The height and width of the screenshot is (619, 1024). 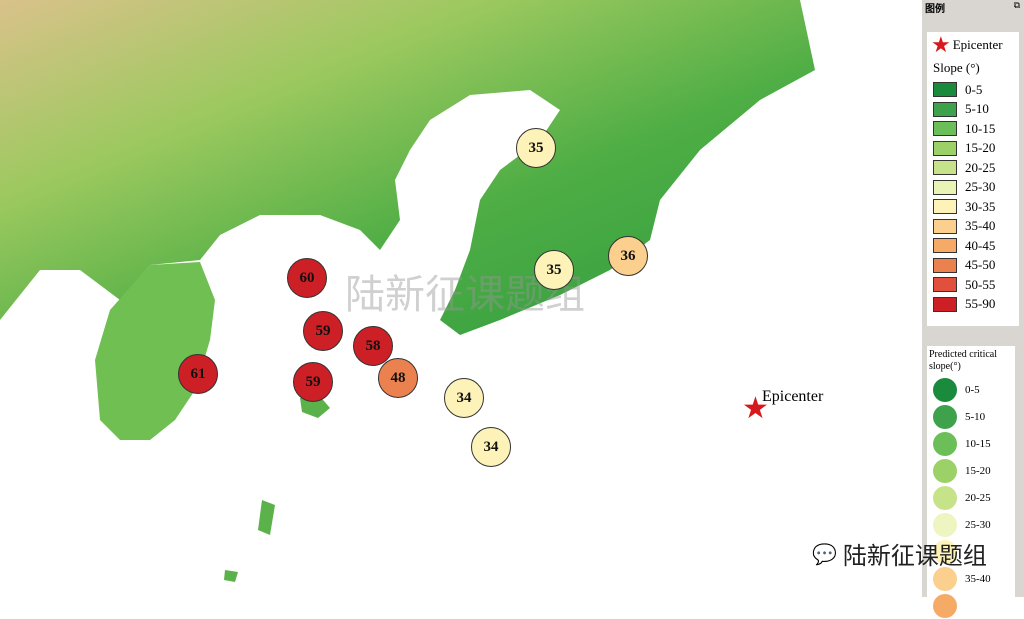 I want to click on legend-epicenter-label: Epicenter, so click(x=977, y=44).